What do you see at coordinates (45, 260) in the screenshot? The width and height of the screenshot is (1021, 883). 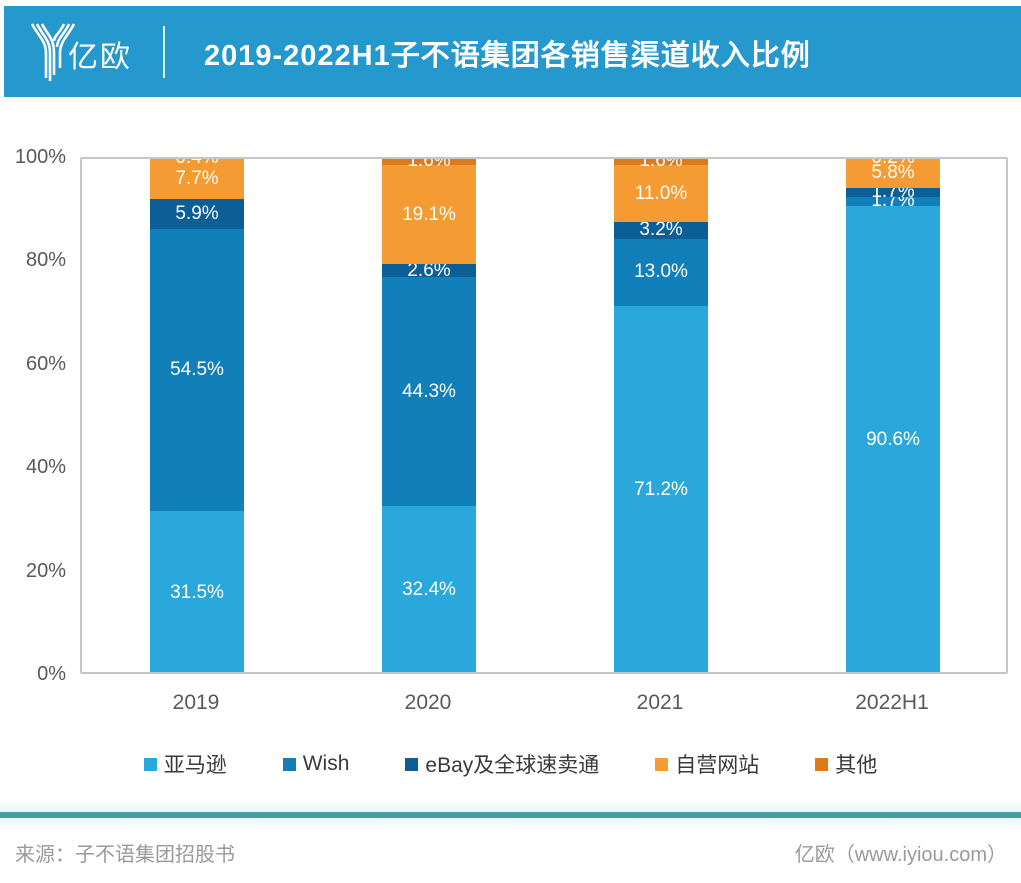 I see `y-axis-label: 80%` at bounding box center [45, 260].